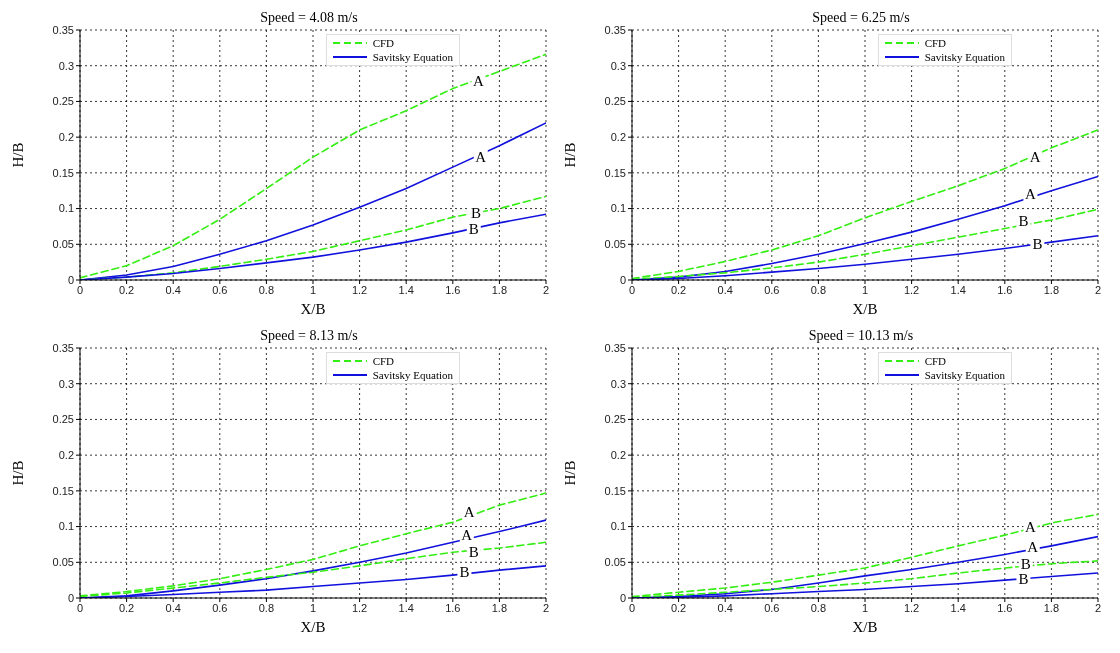 The height and width of the screenshot is (653, 1120). Describe the element at coordinates (309, 17) in the screenshot. I see `chart-title: Speed = 4.08 m/s` at that location.